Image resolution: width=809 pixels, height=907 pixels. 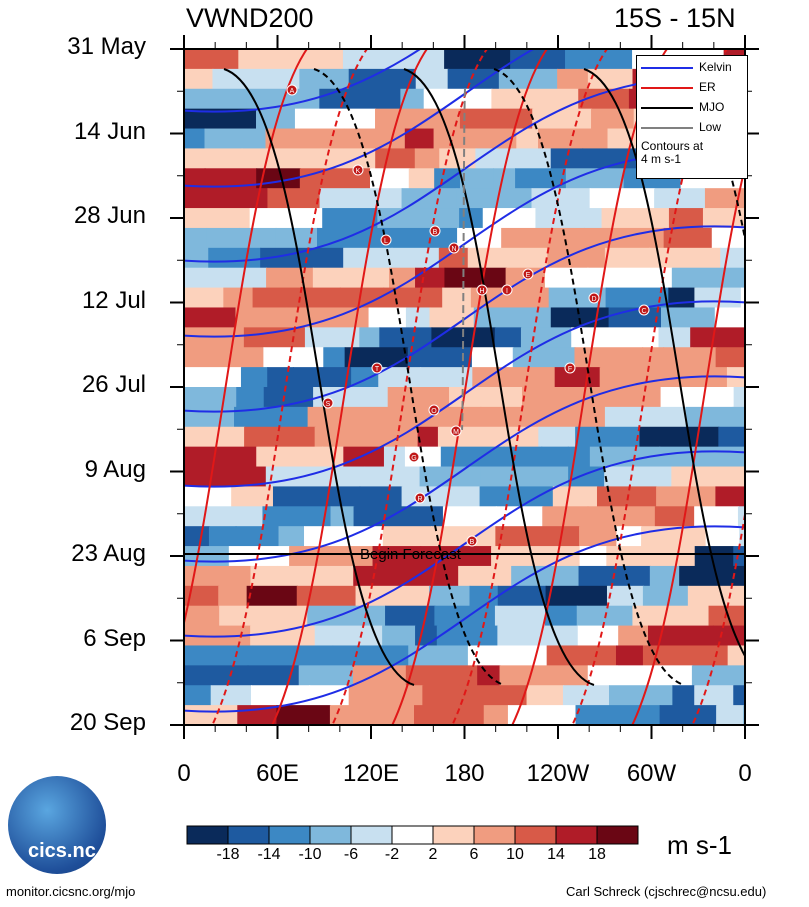 I want to click on storm-letter: H, so click(x=481, y=291).